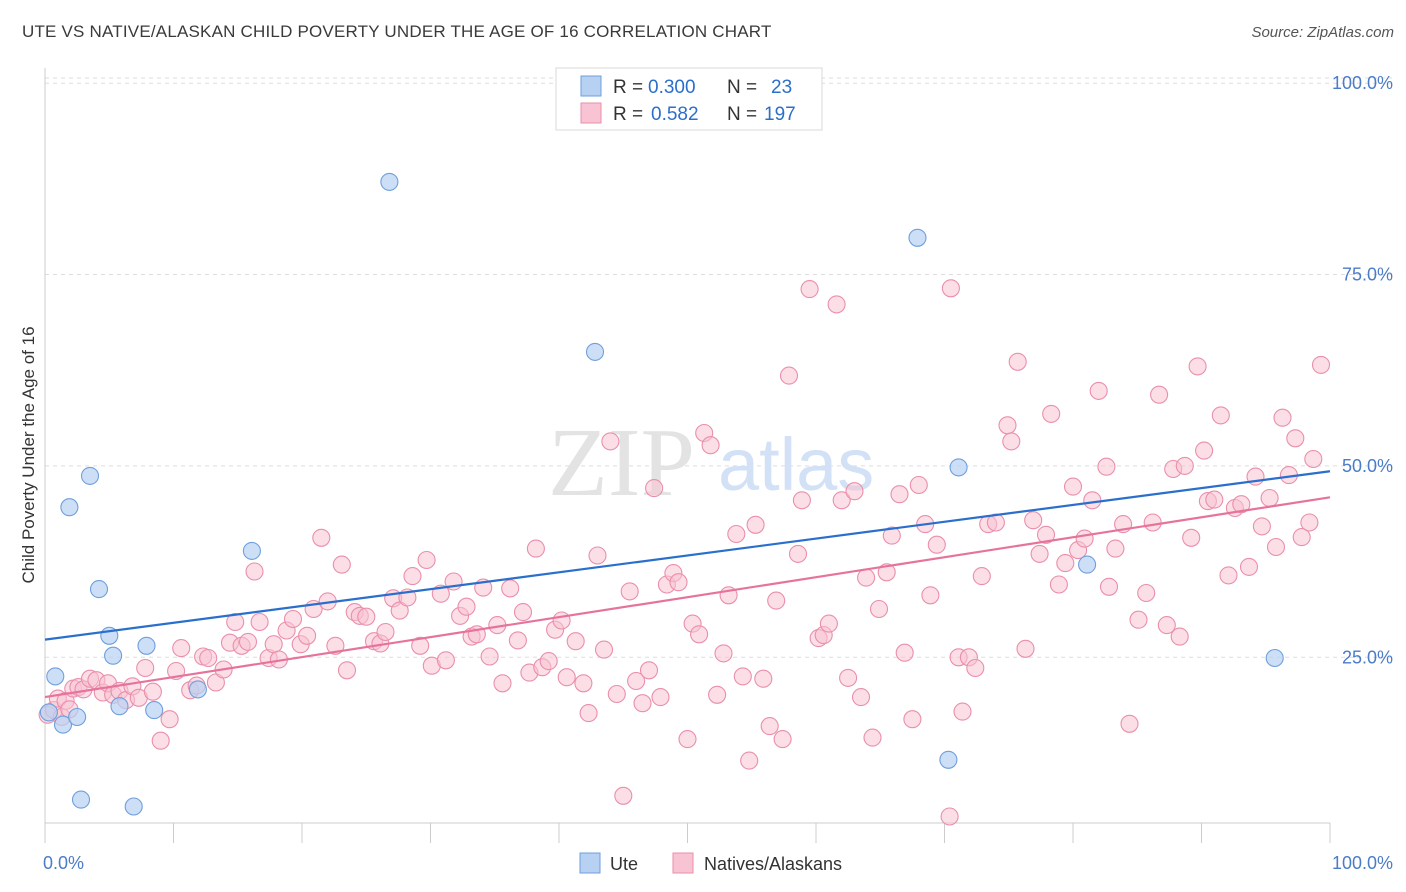  Describe the element at coordinates (621, 463) in the screenshot. I see `watermark-zip: ZIP` at that location.